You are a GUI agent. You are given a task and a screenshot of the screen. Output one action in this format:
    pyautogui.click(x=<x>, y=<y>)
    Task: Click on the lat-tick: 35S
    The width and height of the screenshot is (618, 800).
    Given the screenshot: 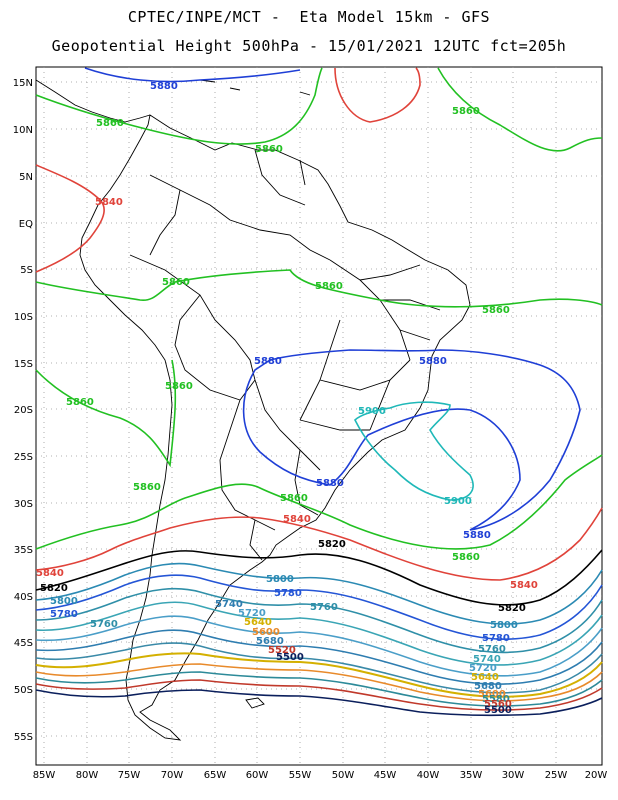 What is the action you would take?
    pyautogui.click(x=23, y=550)
    